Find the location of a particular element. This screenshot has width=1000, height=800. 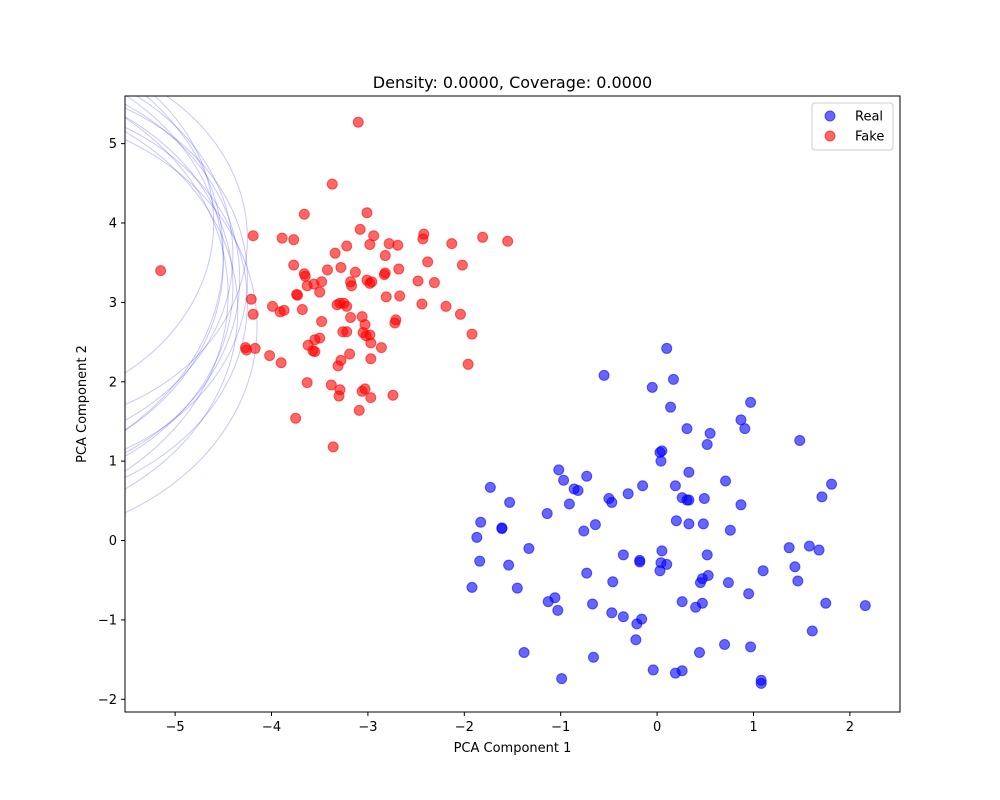

x-tick-label: −4 is located at coordinates (271, 727).